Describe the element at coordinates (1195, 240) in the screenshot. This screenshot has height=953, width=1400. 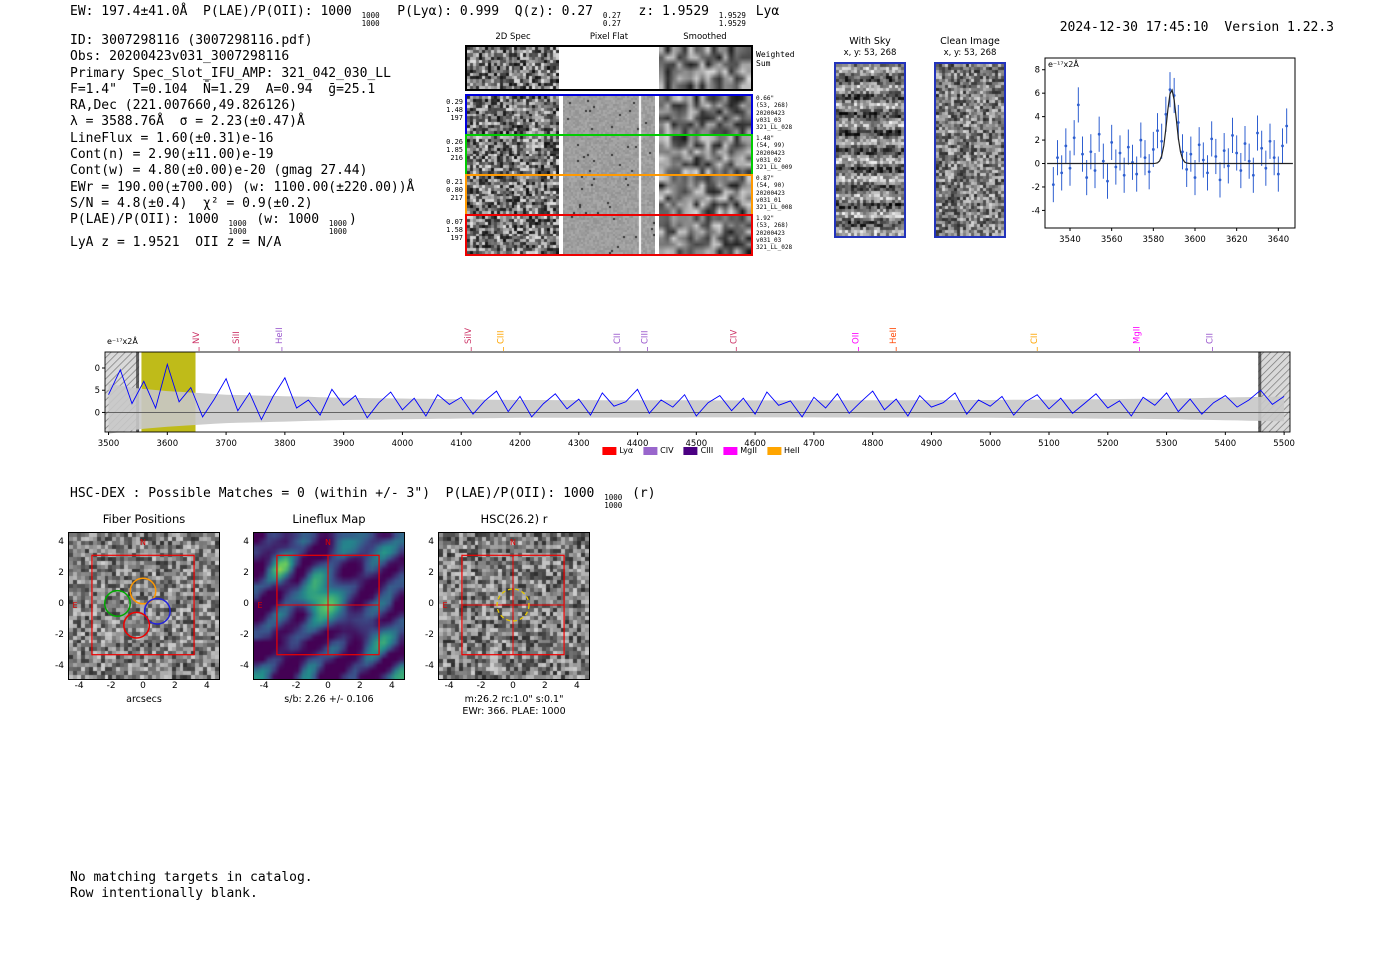
I see `x-tick-label: 3600` at that location.